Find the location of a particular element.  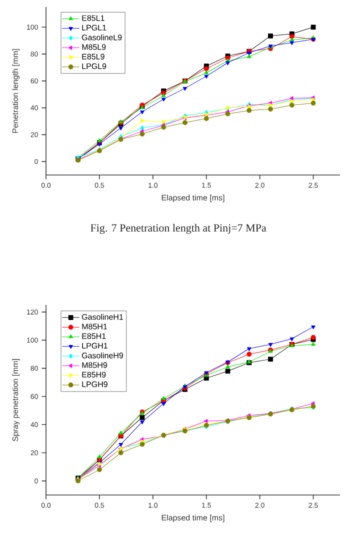

y-axis-title: Penetration length [mm] is located at coordinates (16, 91).